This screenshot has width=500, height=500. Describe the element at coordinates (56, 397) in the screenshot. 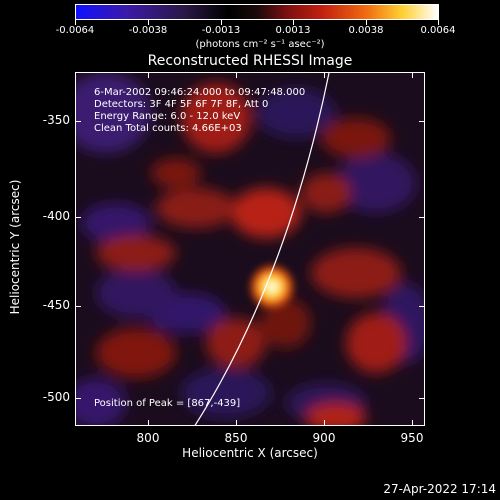

I see `y-tick-label: -500` at that location.